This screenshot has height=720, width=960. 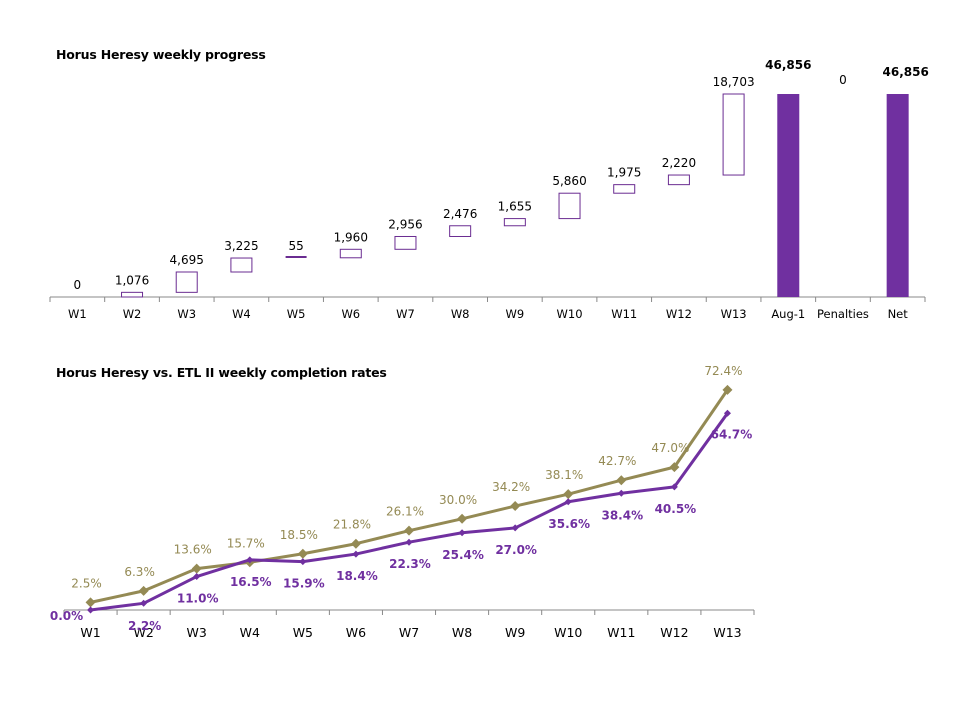 What do you see at coordinates (295, 246) in the screenshot?
I see `data-label: 55` at bounding box center [295, 246].